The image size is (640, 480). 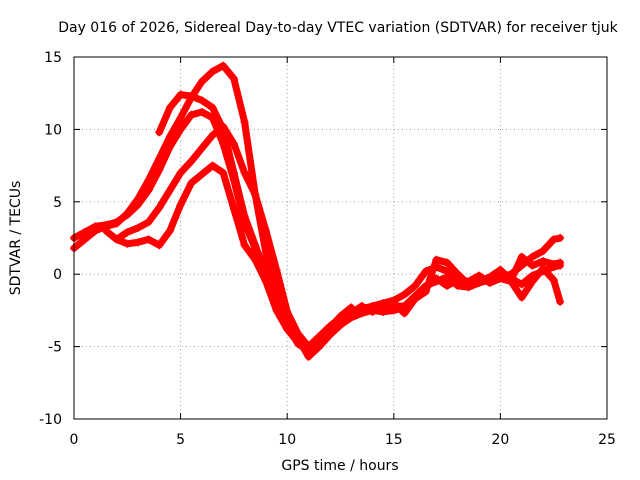 I want to click on y-tick-label: 10, so click(x=53, y=130).